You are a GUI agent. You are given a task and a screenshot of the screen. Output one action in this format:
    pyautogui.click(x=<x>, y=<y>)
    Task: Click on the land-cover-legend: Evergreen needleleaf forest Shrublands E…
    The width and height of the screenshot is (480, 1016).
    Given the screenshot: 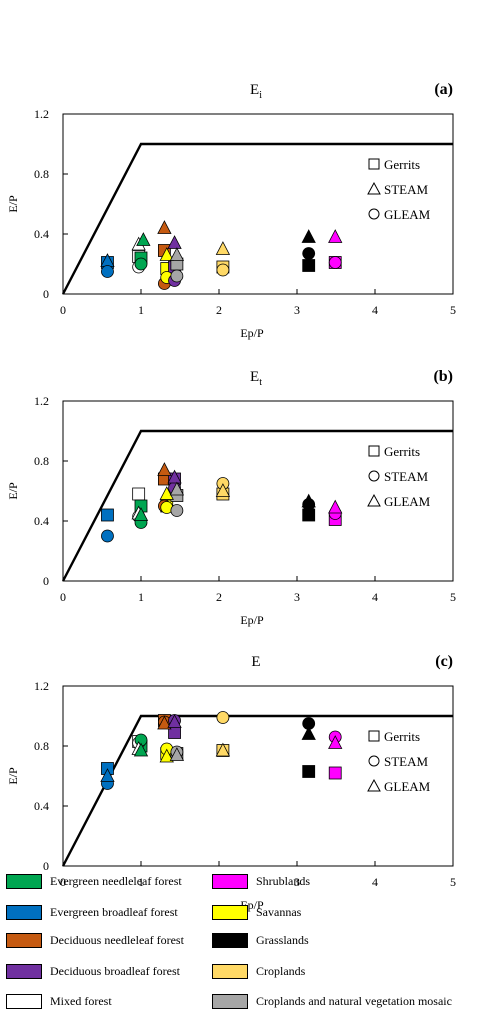 What is the action you would take?
    pyautogui.click(x=240, y=941)
    